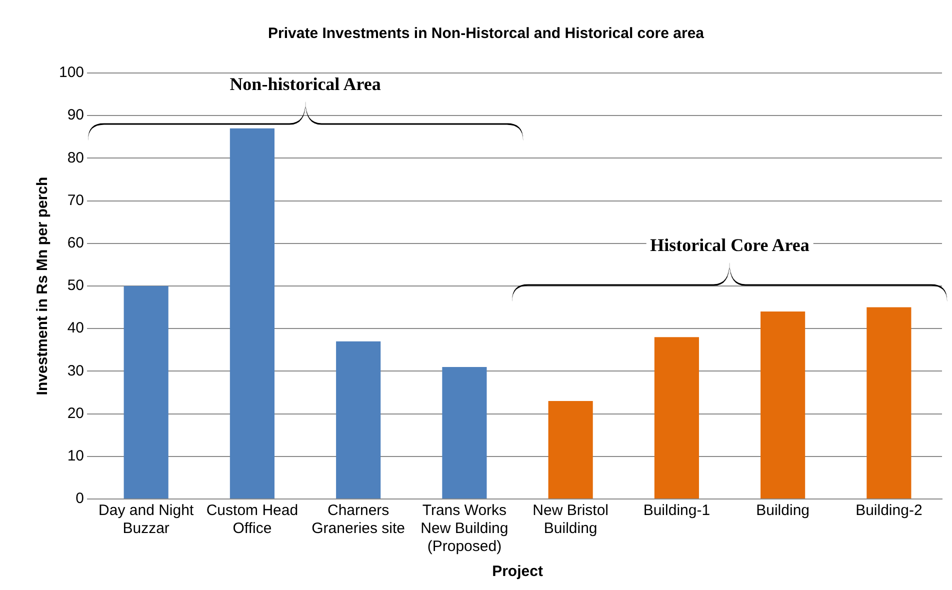  What do you see at coordinates (570, 520) in the screenshot?
I see `x-tick-label: New Bristol Building` at bounding box center [570, 520].